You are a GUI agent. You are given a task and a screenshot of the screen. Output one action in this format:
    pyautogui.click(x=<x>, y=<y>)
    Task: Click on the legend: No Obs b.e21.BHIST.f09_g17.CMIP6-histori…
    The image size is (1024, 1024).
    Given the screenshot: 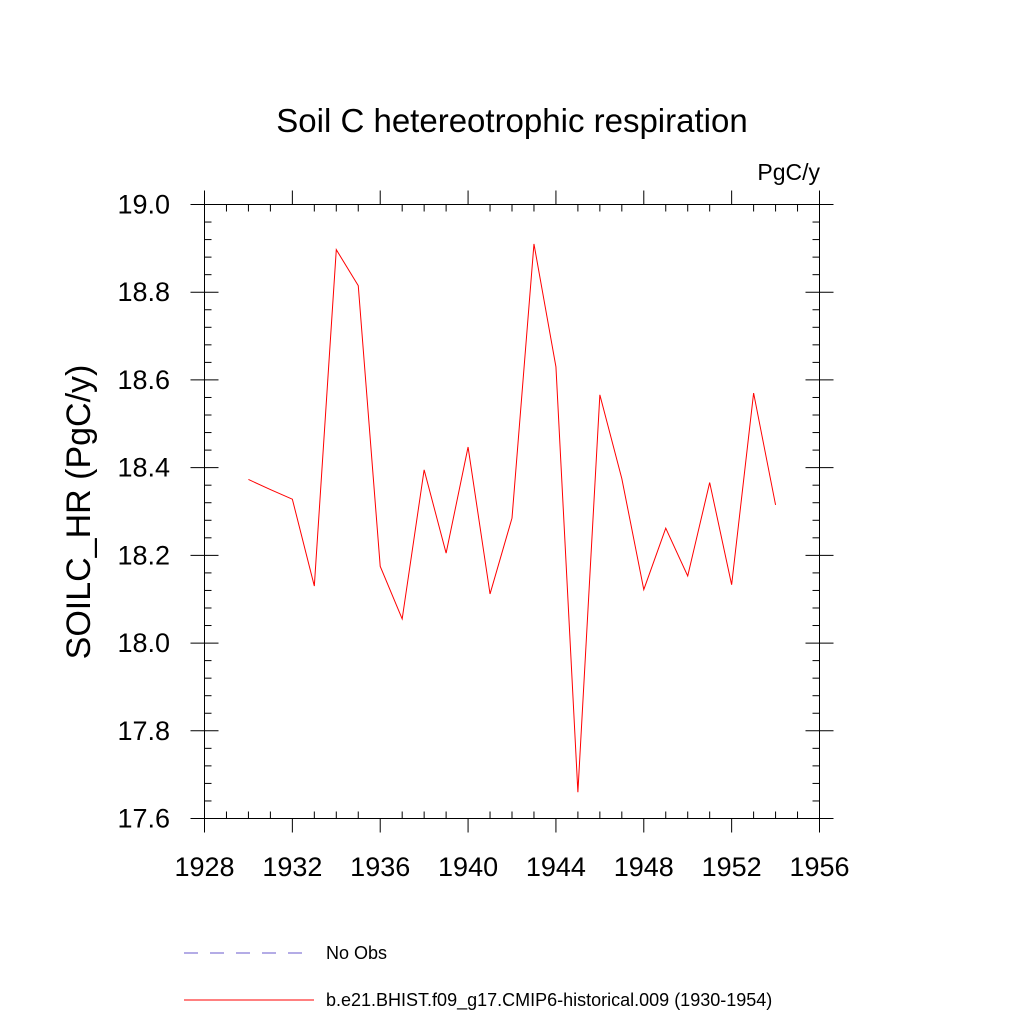 What is the action you would take?
    pyautogui.click(x=478, y=977)
    